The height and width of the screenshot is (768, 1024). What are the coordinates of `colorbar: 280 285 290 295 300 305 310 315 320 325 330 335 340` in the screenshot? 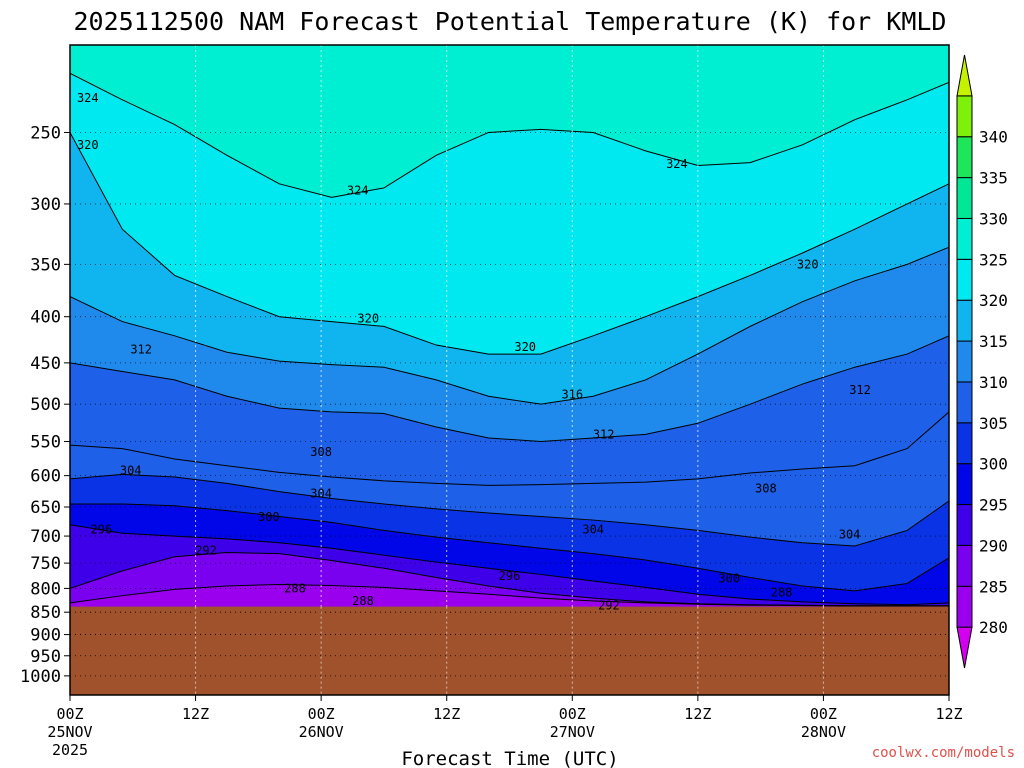 It's located at (982, 361).